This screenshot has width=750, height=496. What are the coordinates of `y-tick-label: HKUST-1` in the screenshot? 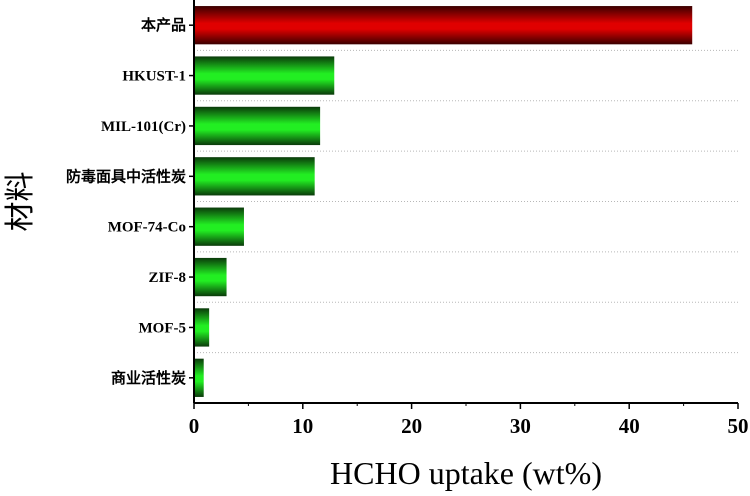 It's located at (154, 77).